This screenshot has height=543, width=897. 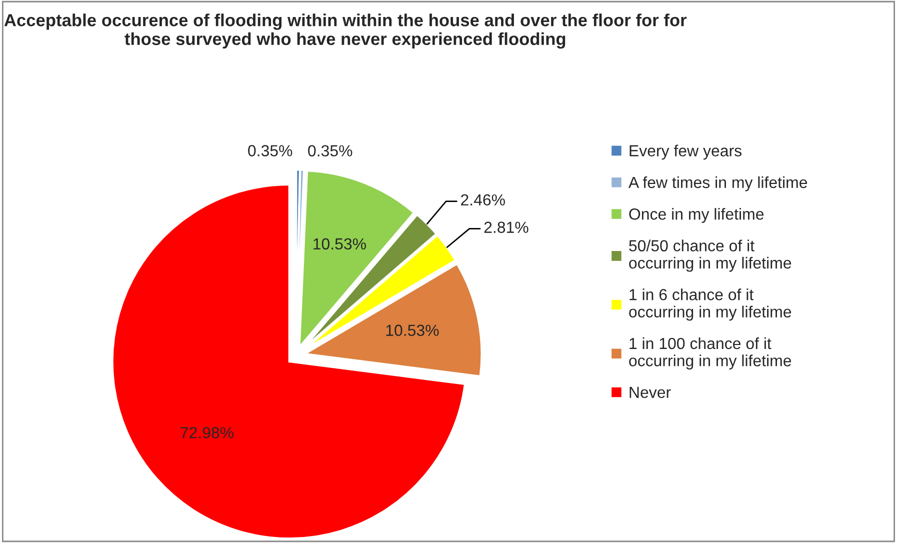 I want to click on legend-label: 1 in 6 chance of it occurring in my lifetime, so click(x=710, y=304).